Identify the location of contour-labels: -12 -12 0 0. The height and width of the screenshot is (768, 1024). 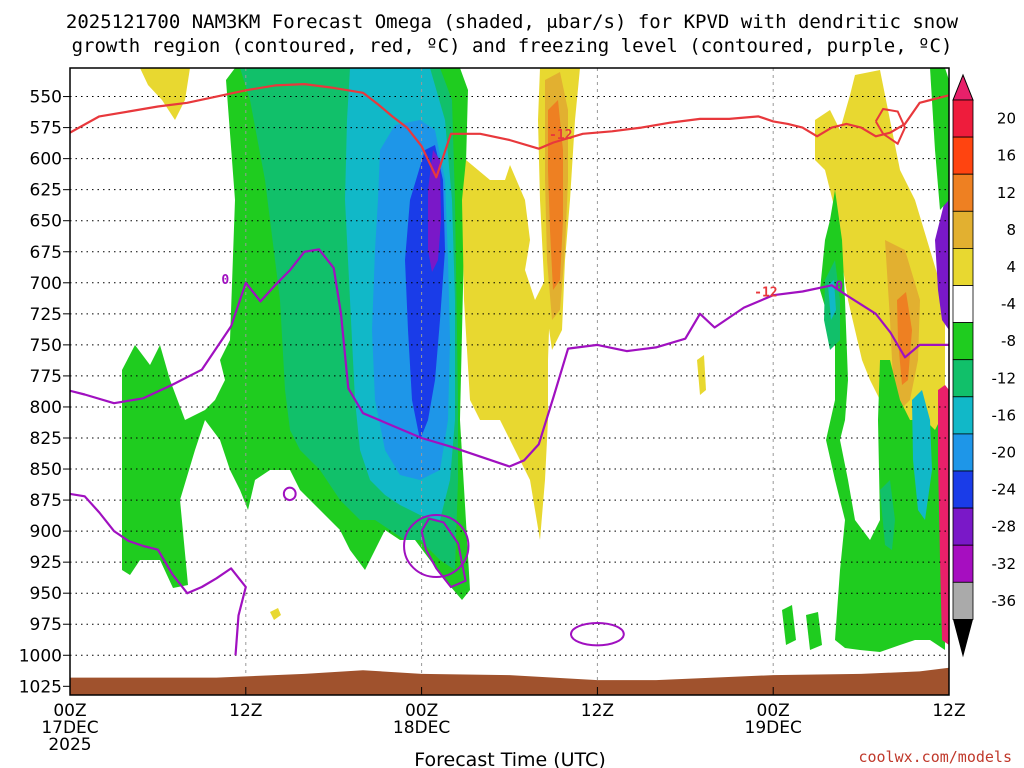
(532, 214).